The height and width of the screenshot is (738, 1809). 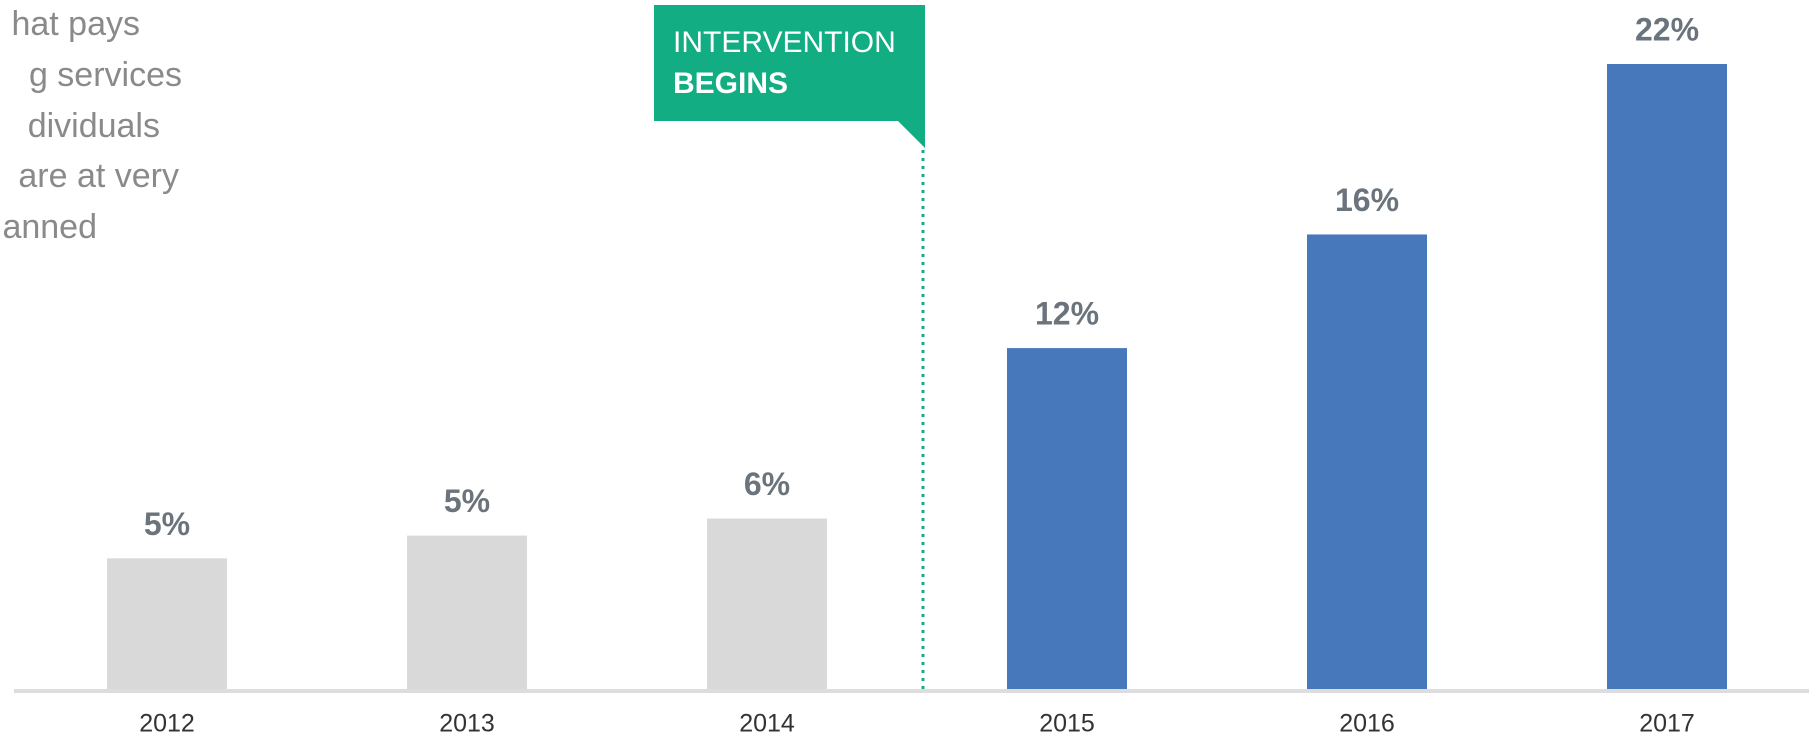 I want to click on x-tick-label: 2014, so click(x=767, y=724).